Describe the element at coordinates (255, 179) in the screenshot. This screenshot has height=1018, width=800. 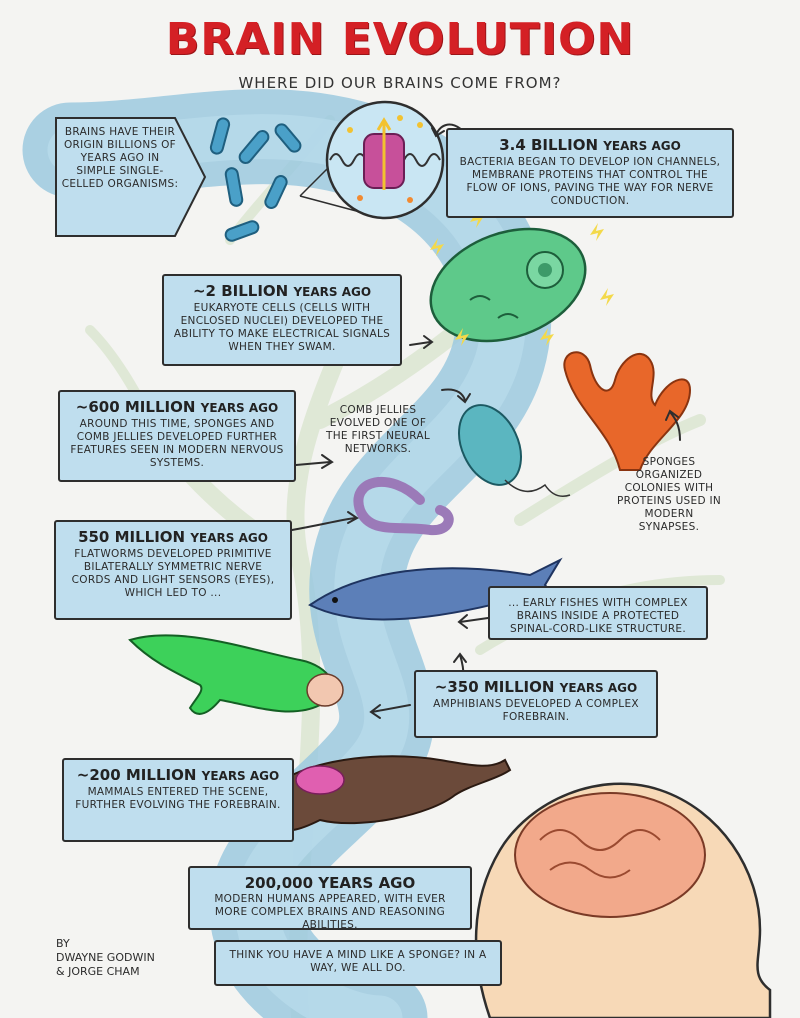
I see `bacteria-icon` at that location.